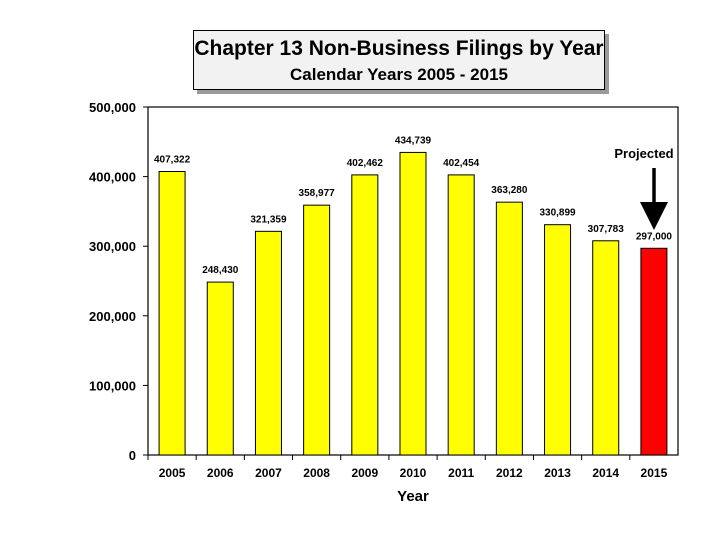  I want to click on y-tick-label: 500,000, so click(112, 107).